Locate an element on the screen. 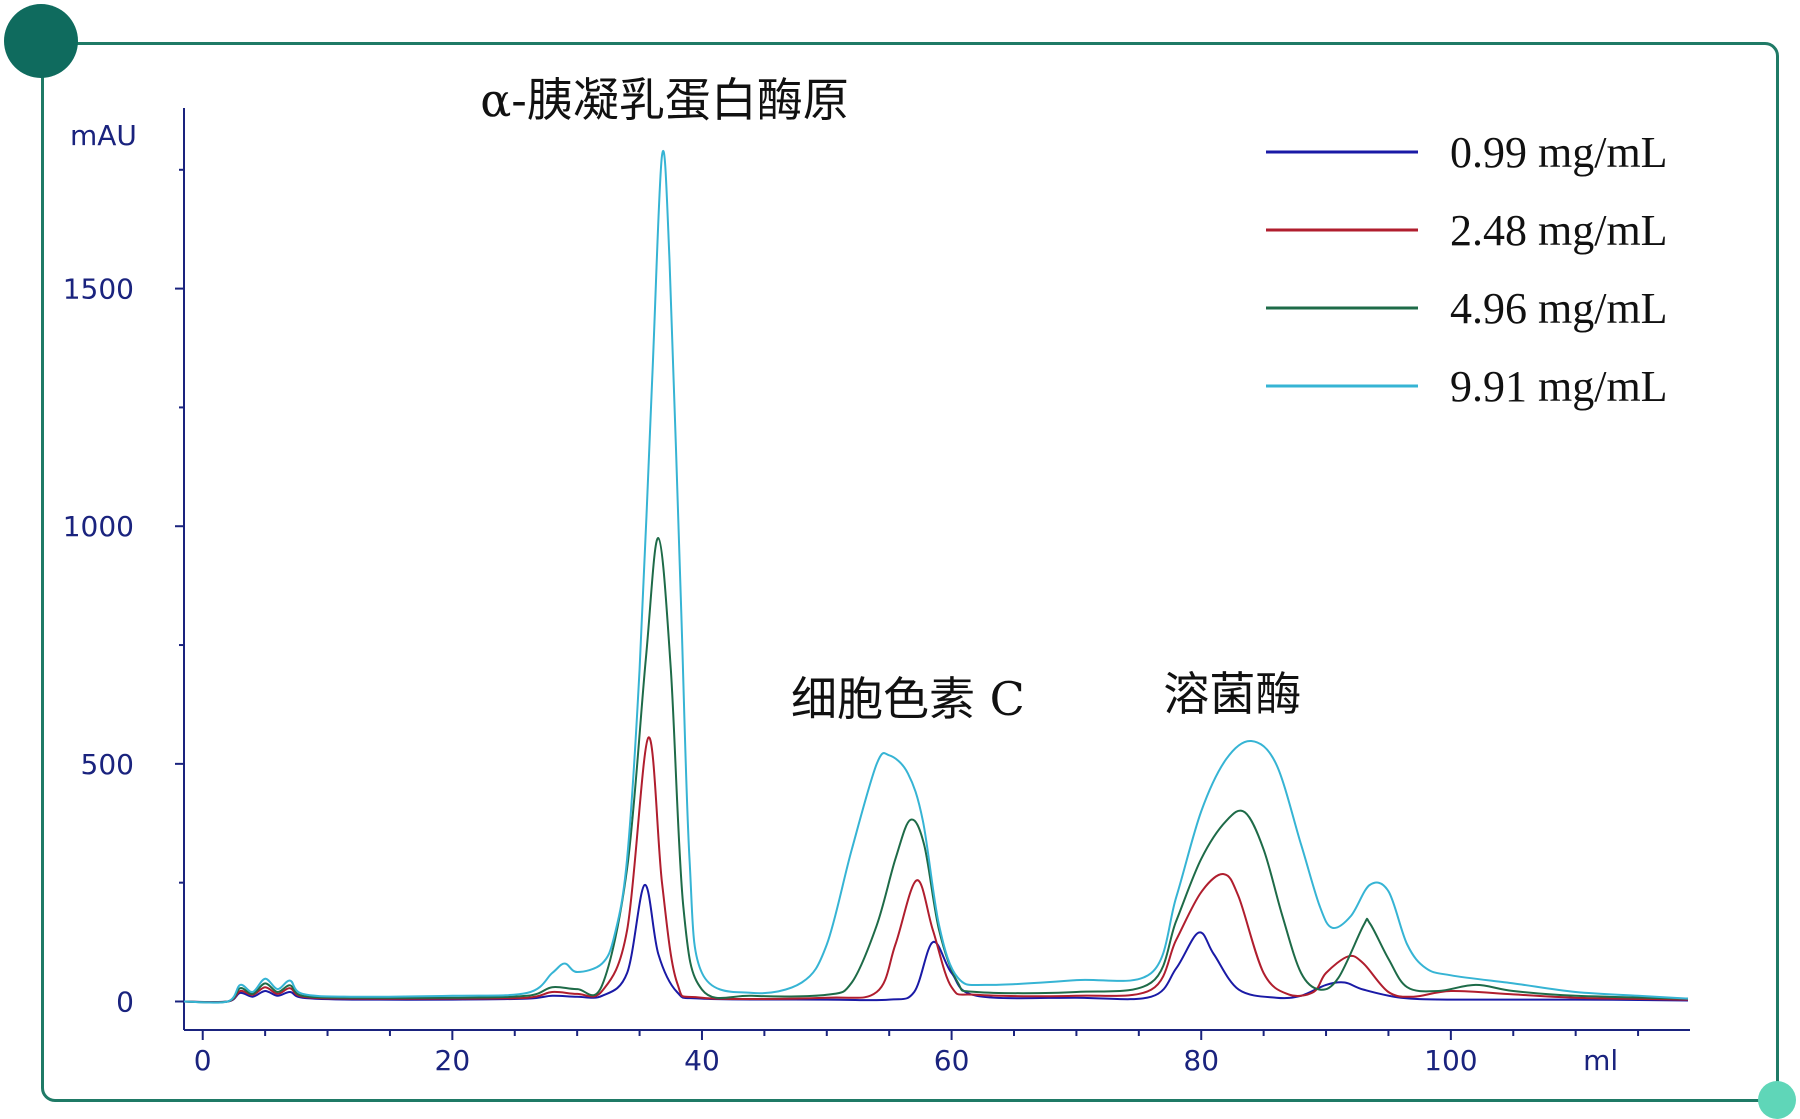 The image size is (1800, 1119). x-tick-label: 100 is located at coordinates (1450, 1060).